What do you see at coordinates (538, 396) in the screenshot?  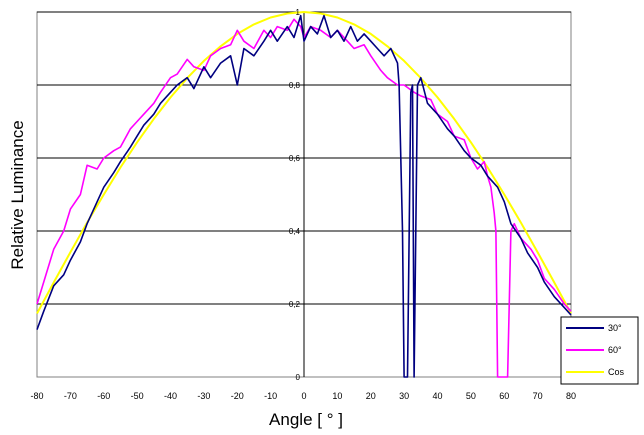 I see `x-tick-label: 70` at bounding box center [538, 396].